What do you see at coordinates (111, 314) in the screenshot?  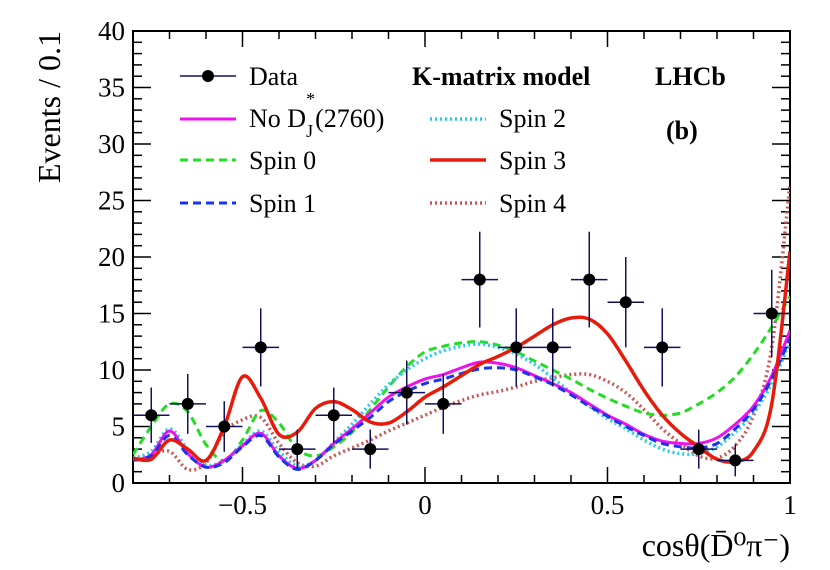 I see `y-tick-label: 15` at bounding box center [111, 314].